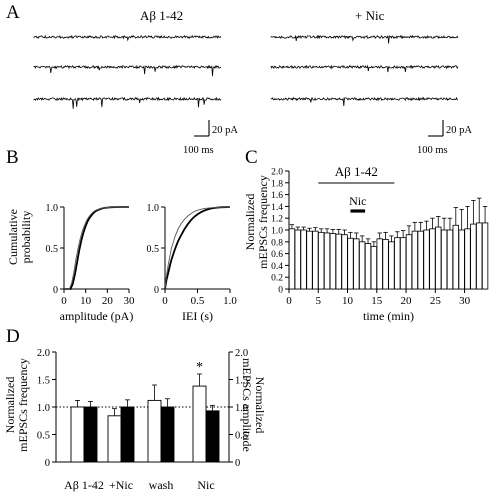 The image size is (500, 501). I want to click on c-ylabel-line1: Normalized, so click(250, 222).